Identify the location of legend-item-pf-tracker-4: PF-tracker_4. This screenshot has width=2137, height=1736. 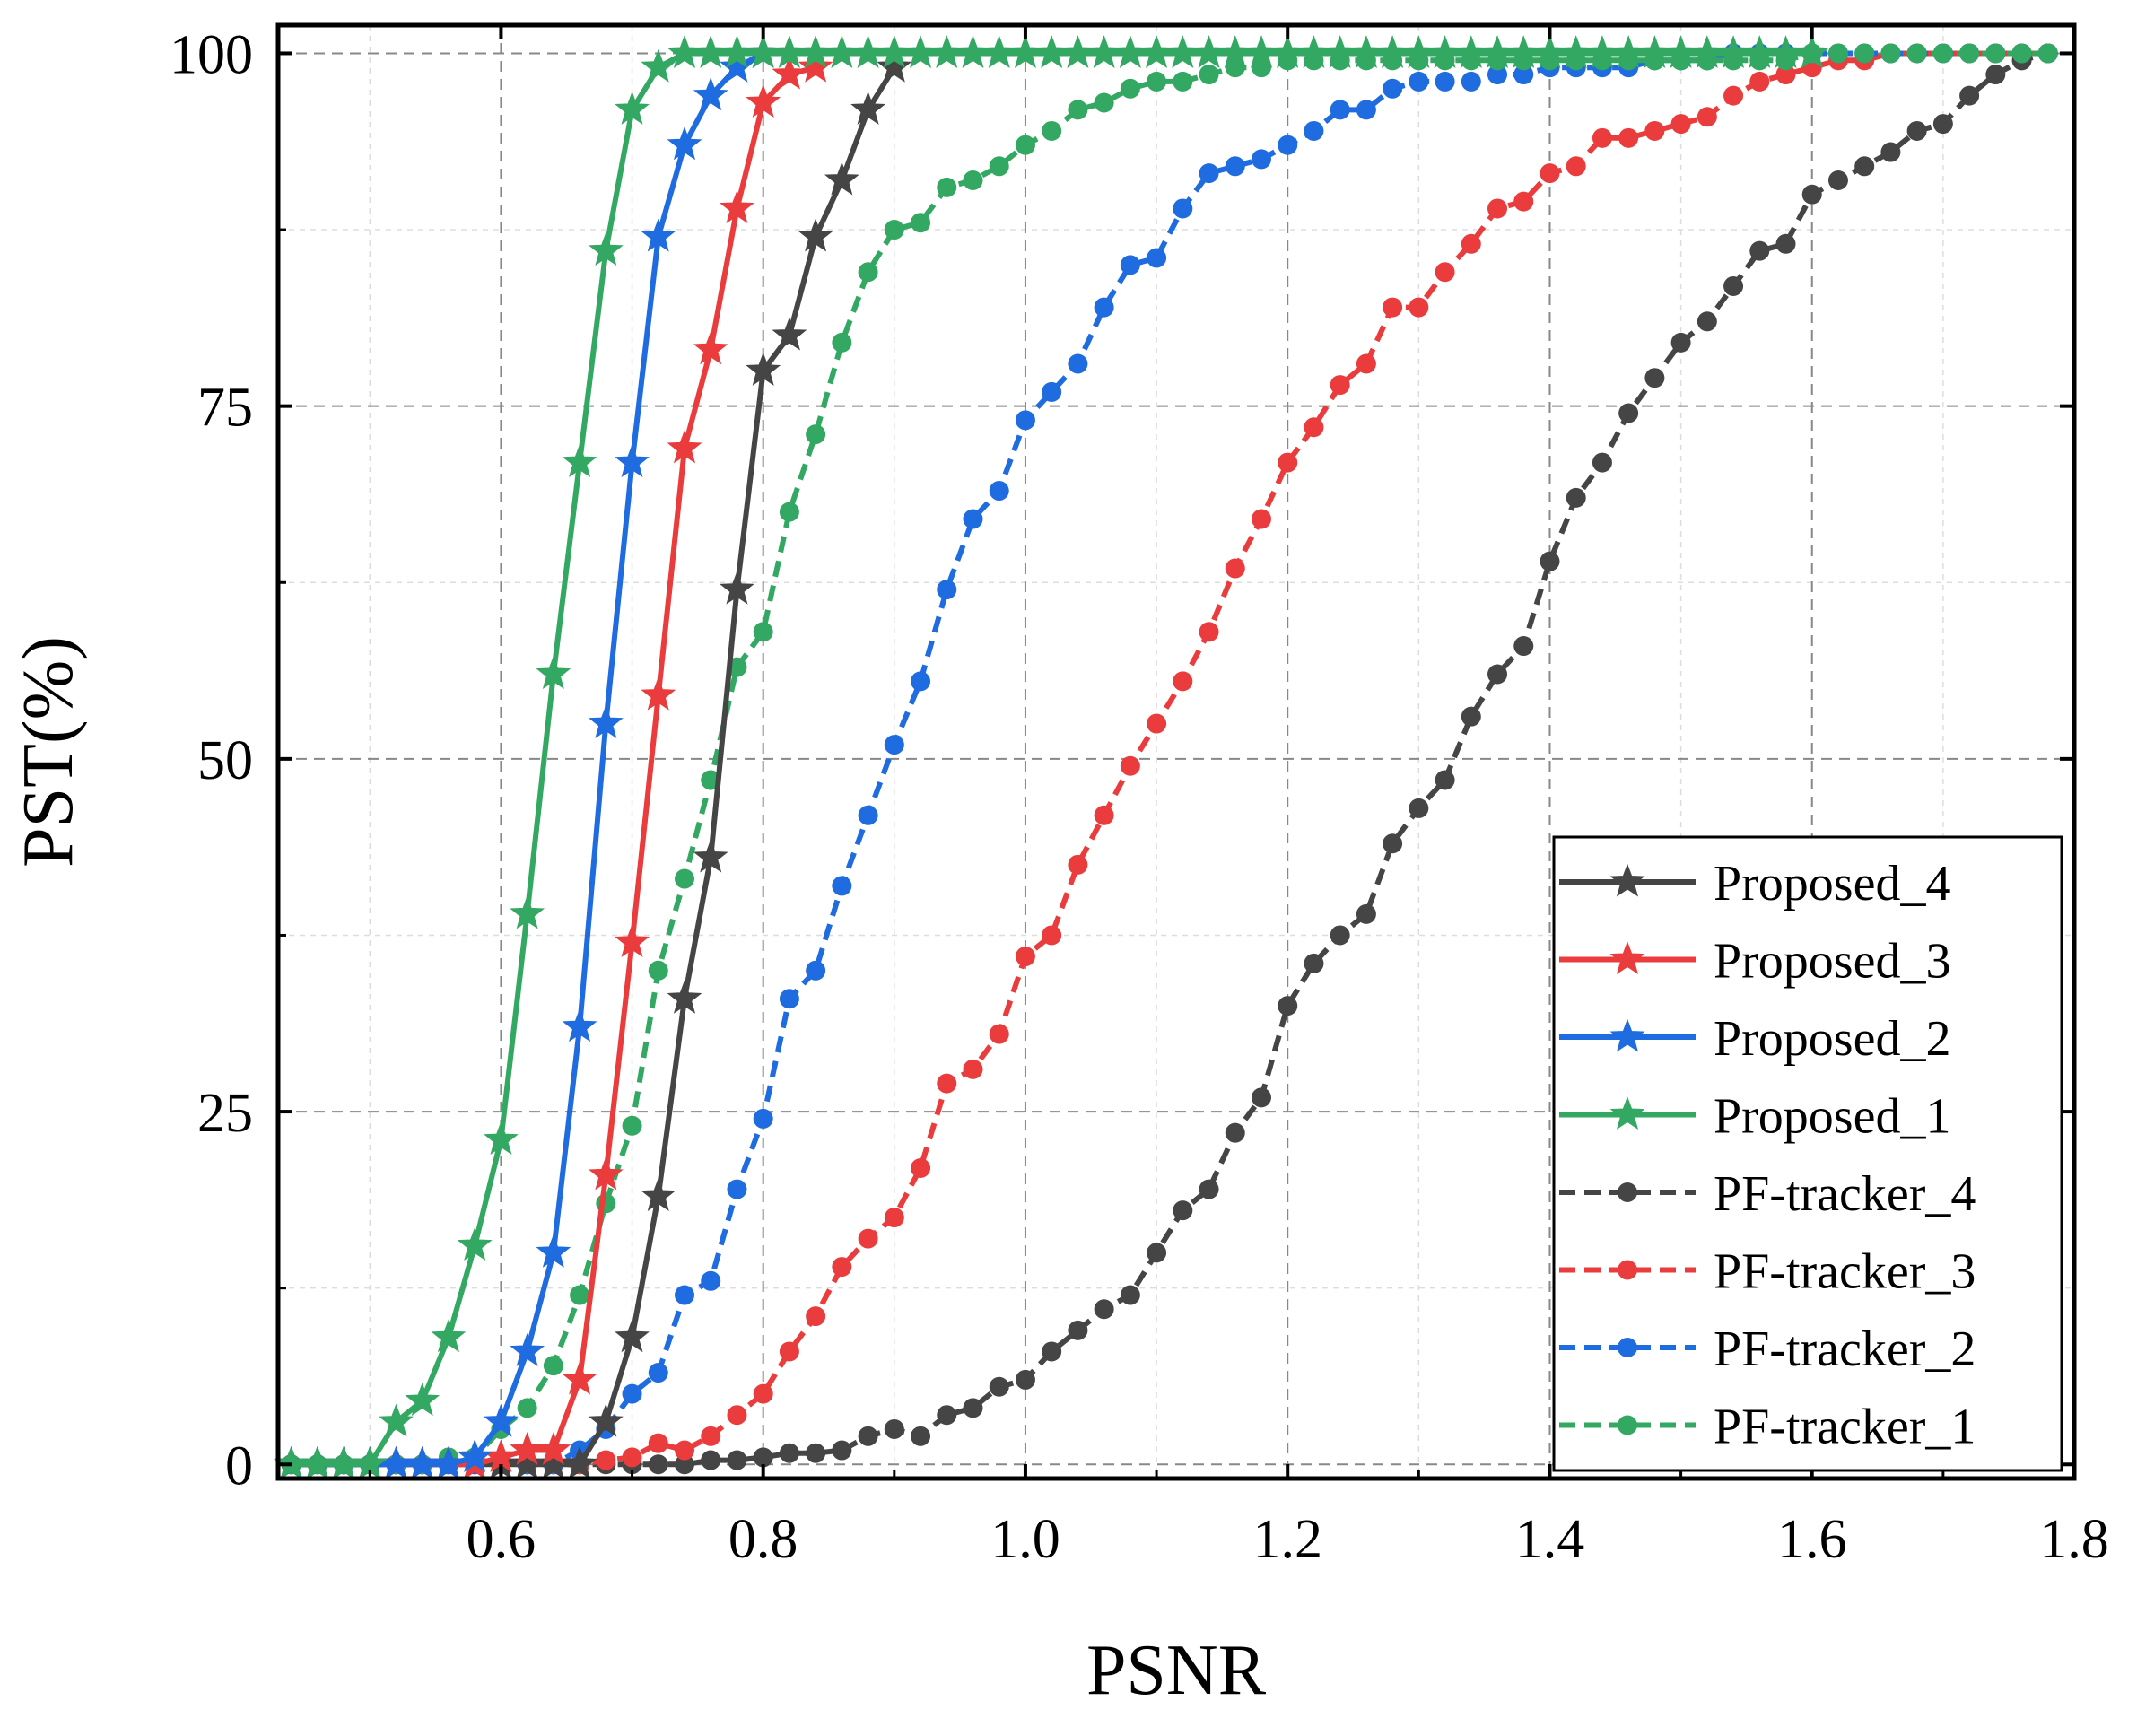
(1767, 1194).